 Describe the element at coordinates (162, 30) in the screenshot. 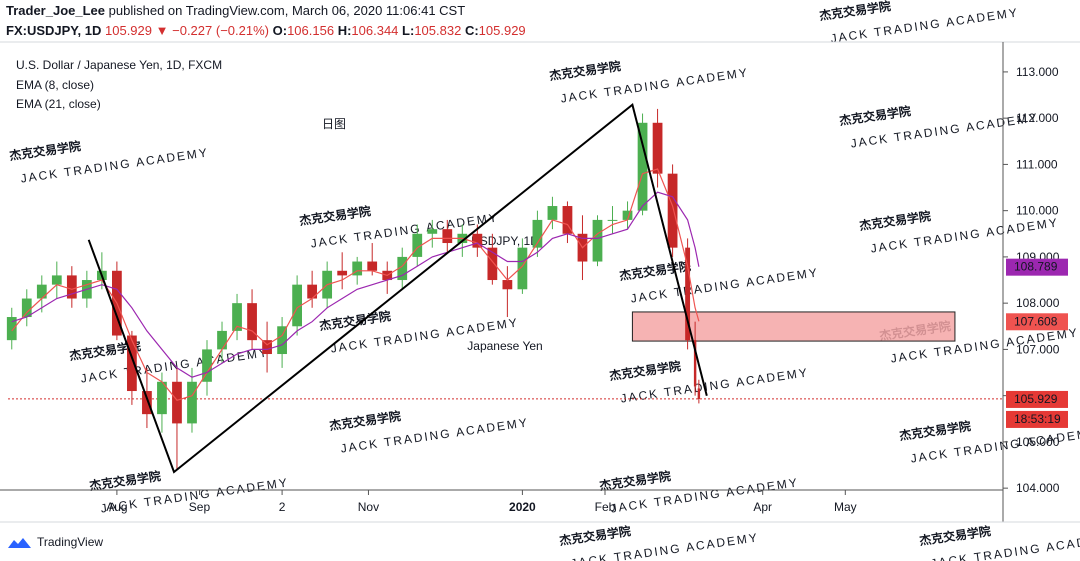

I see `down-arrow: ▼` at that location.